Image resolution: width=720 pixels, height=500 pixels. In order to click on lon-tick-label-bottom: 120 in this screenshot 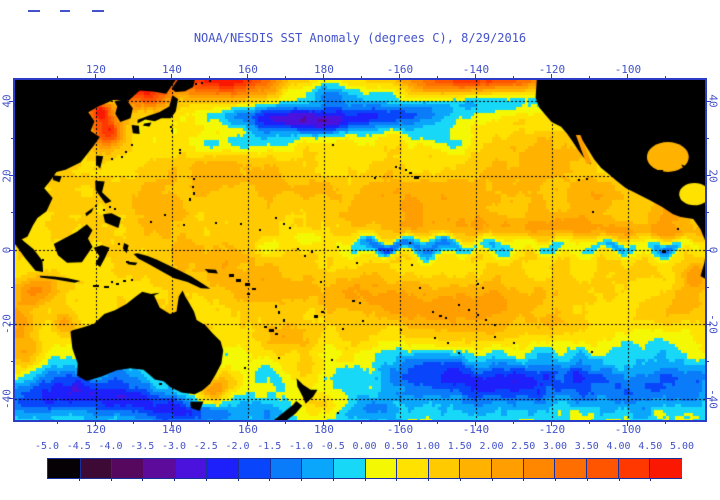, I will do `click(96, 429)`.